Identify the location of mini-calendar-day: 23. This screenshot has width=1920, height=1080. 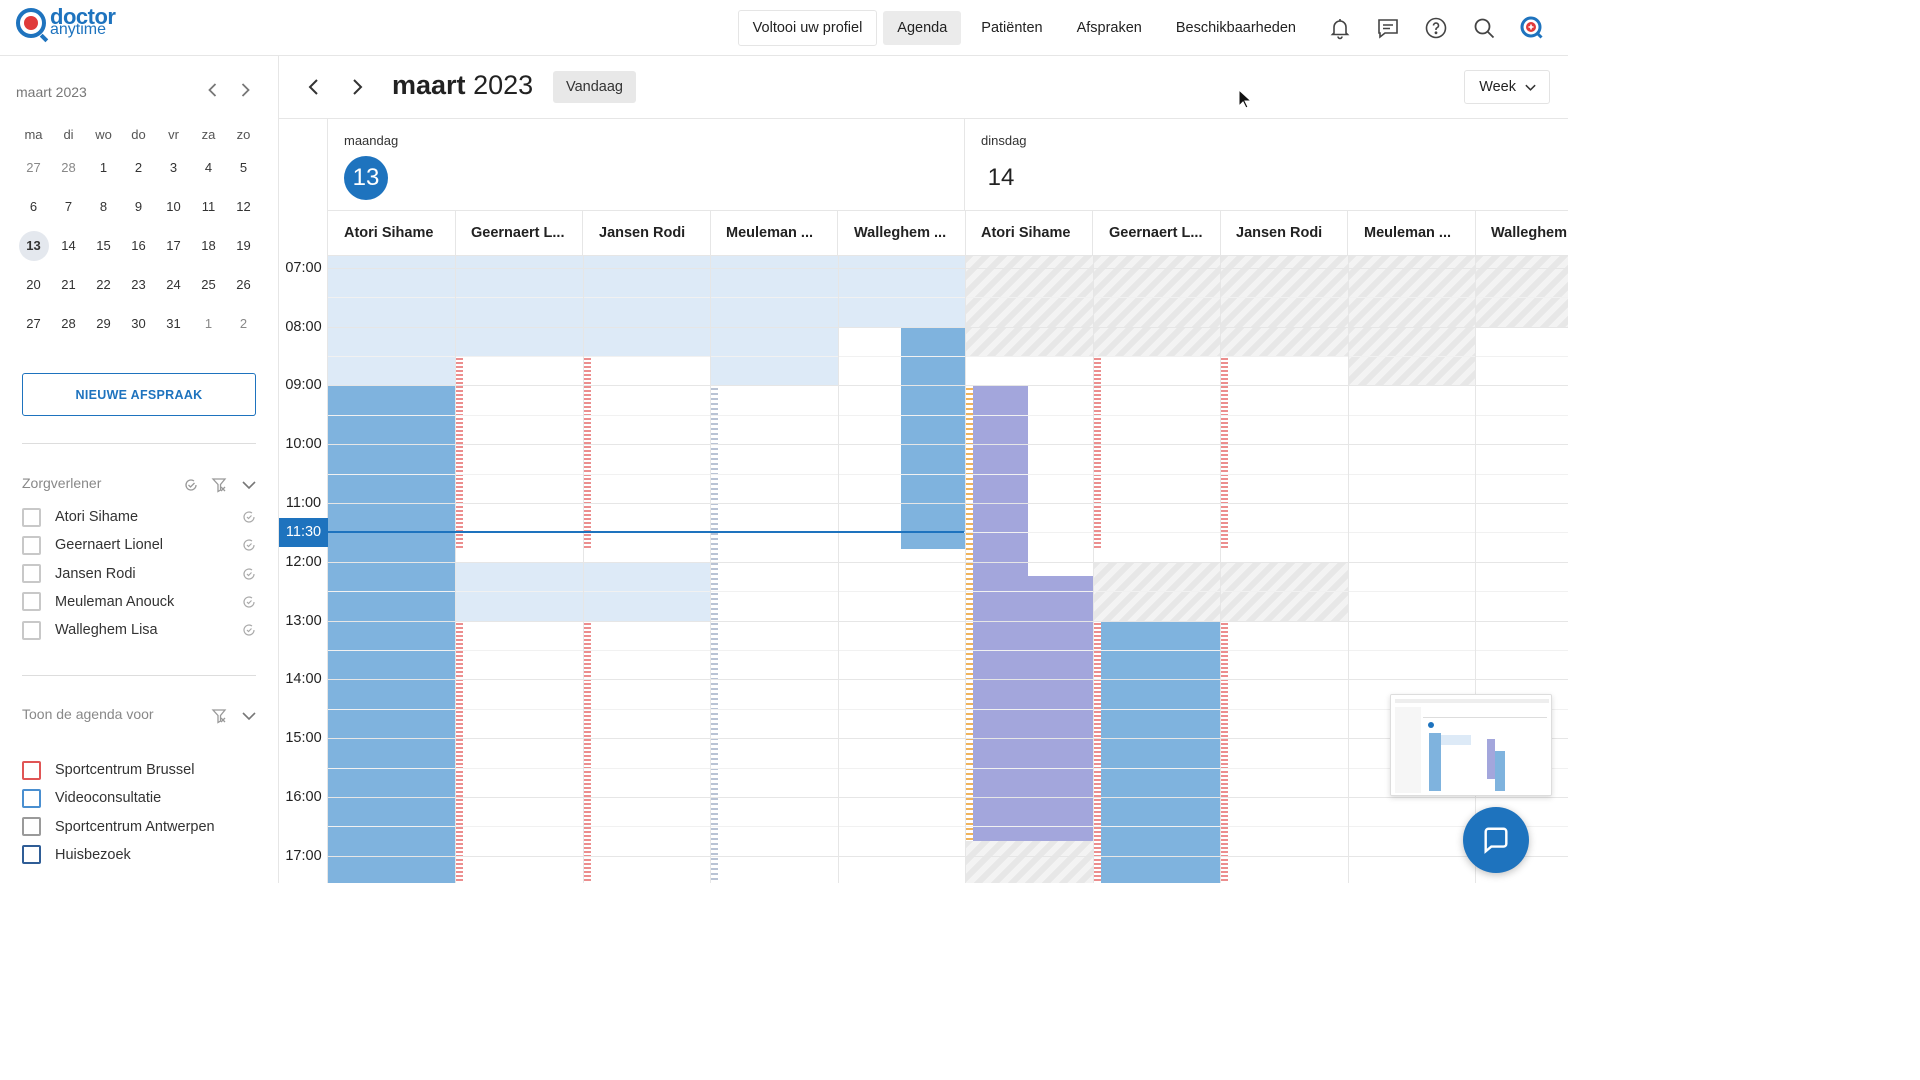
(138, 284).